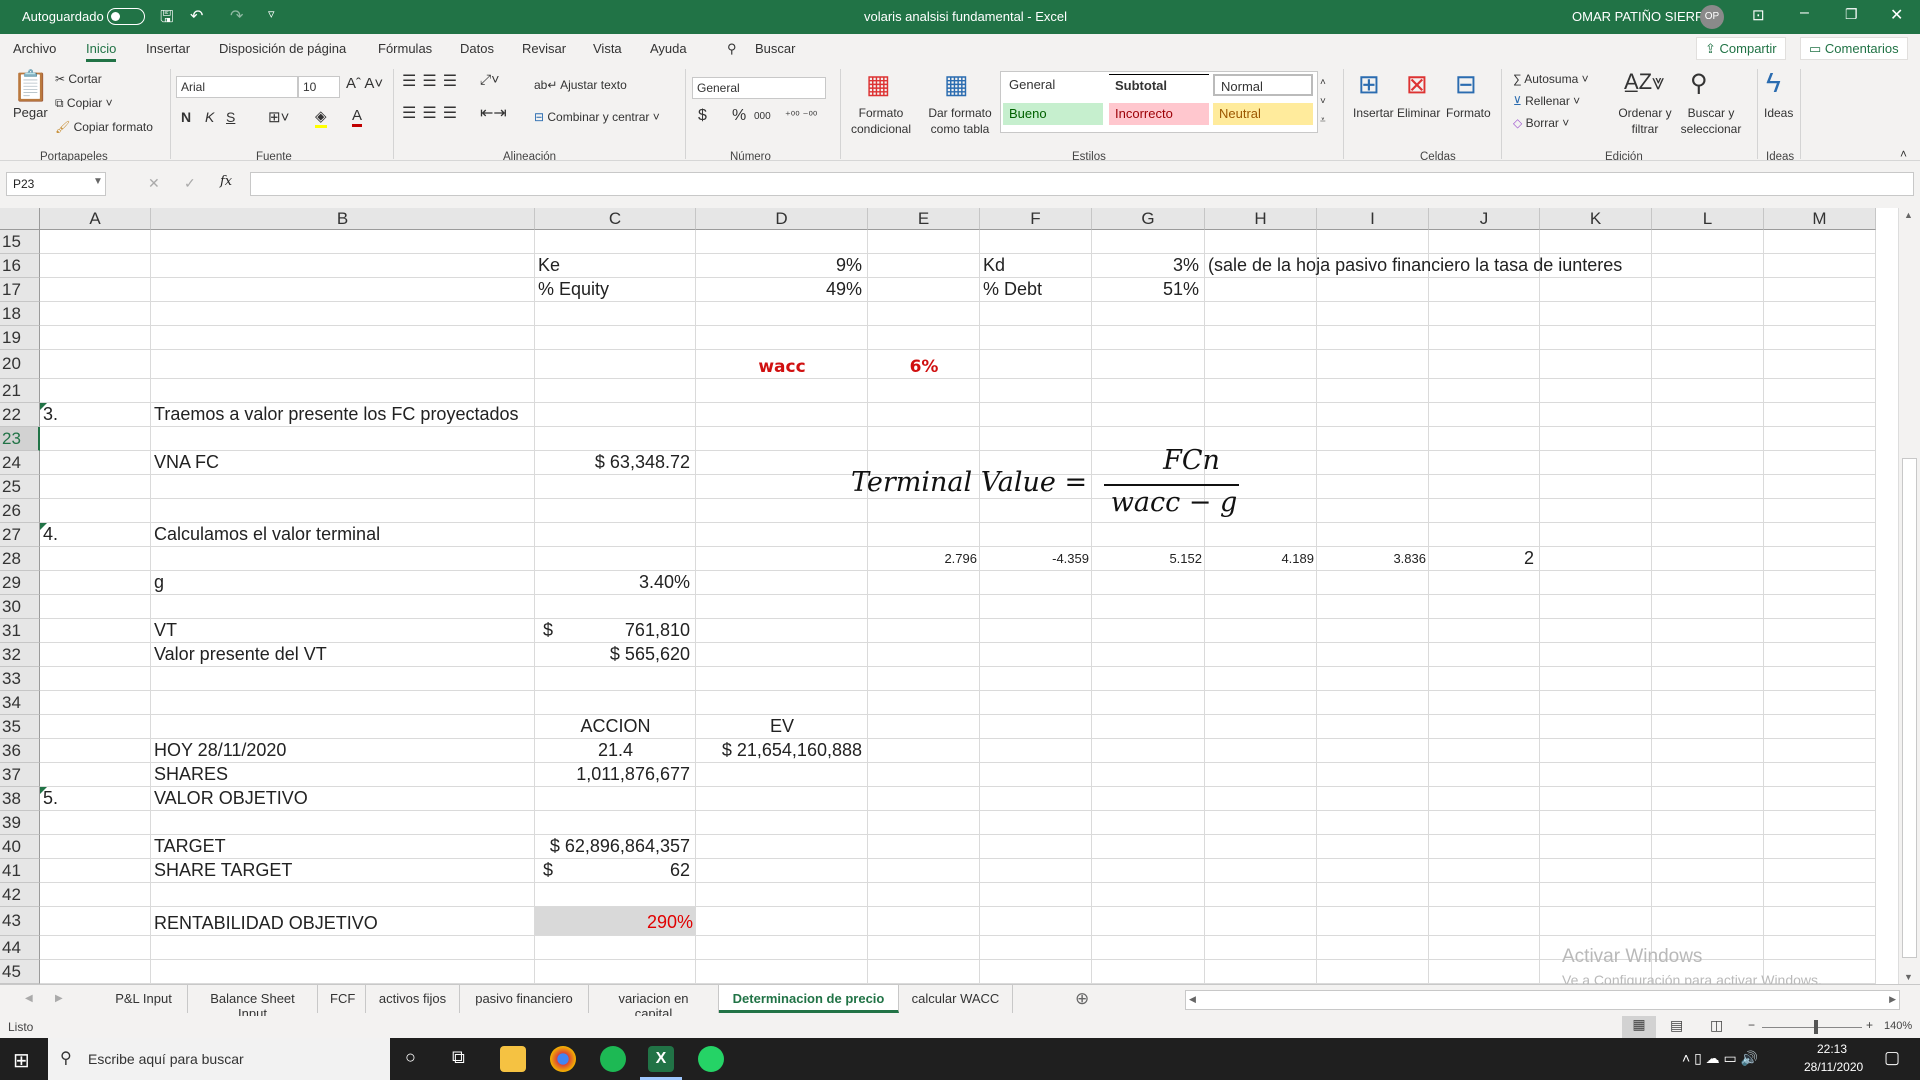 This screenshot has width=1920, height=1080. What do you see at coordinates (1708, 219) in the screenshot?
I see `column-header-L: L` at bounding box center [1708, 219].